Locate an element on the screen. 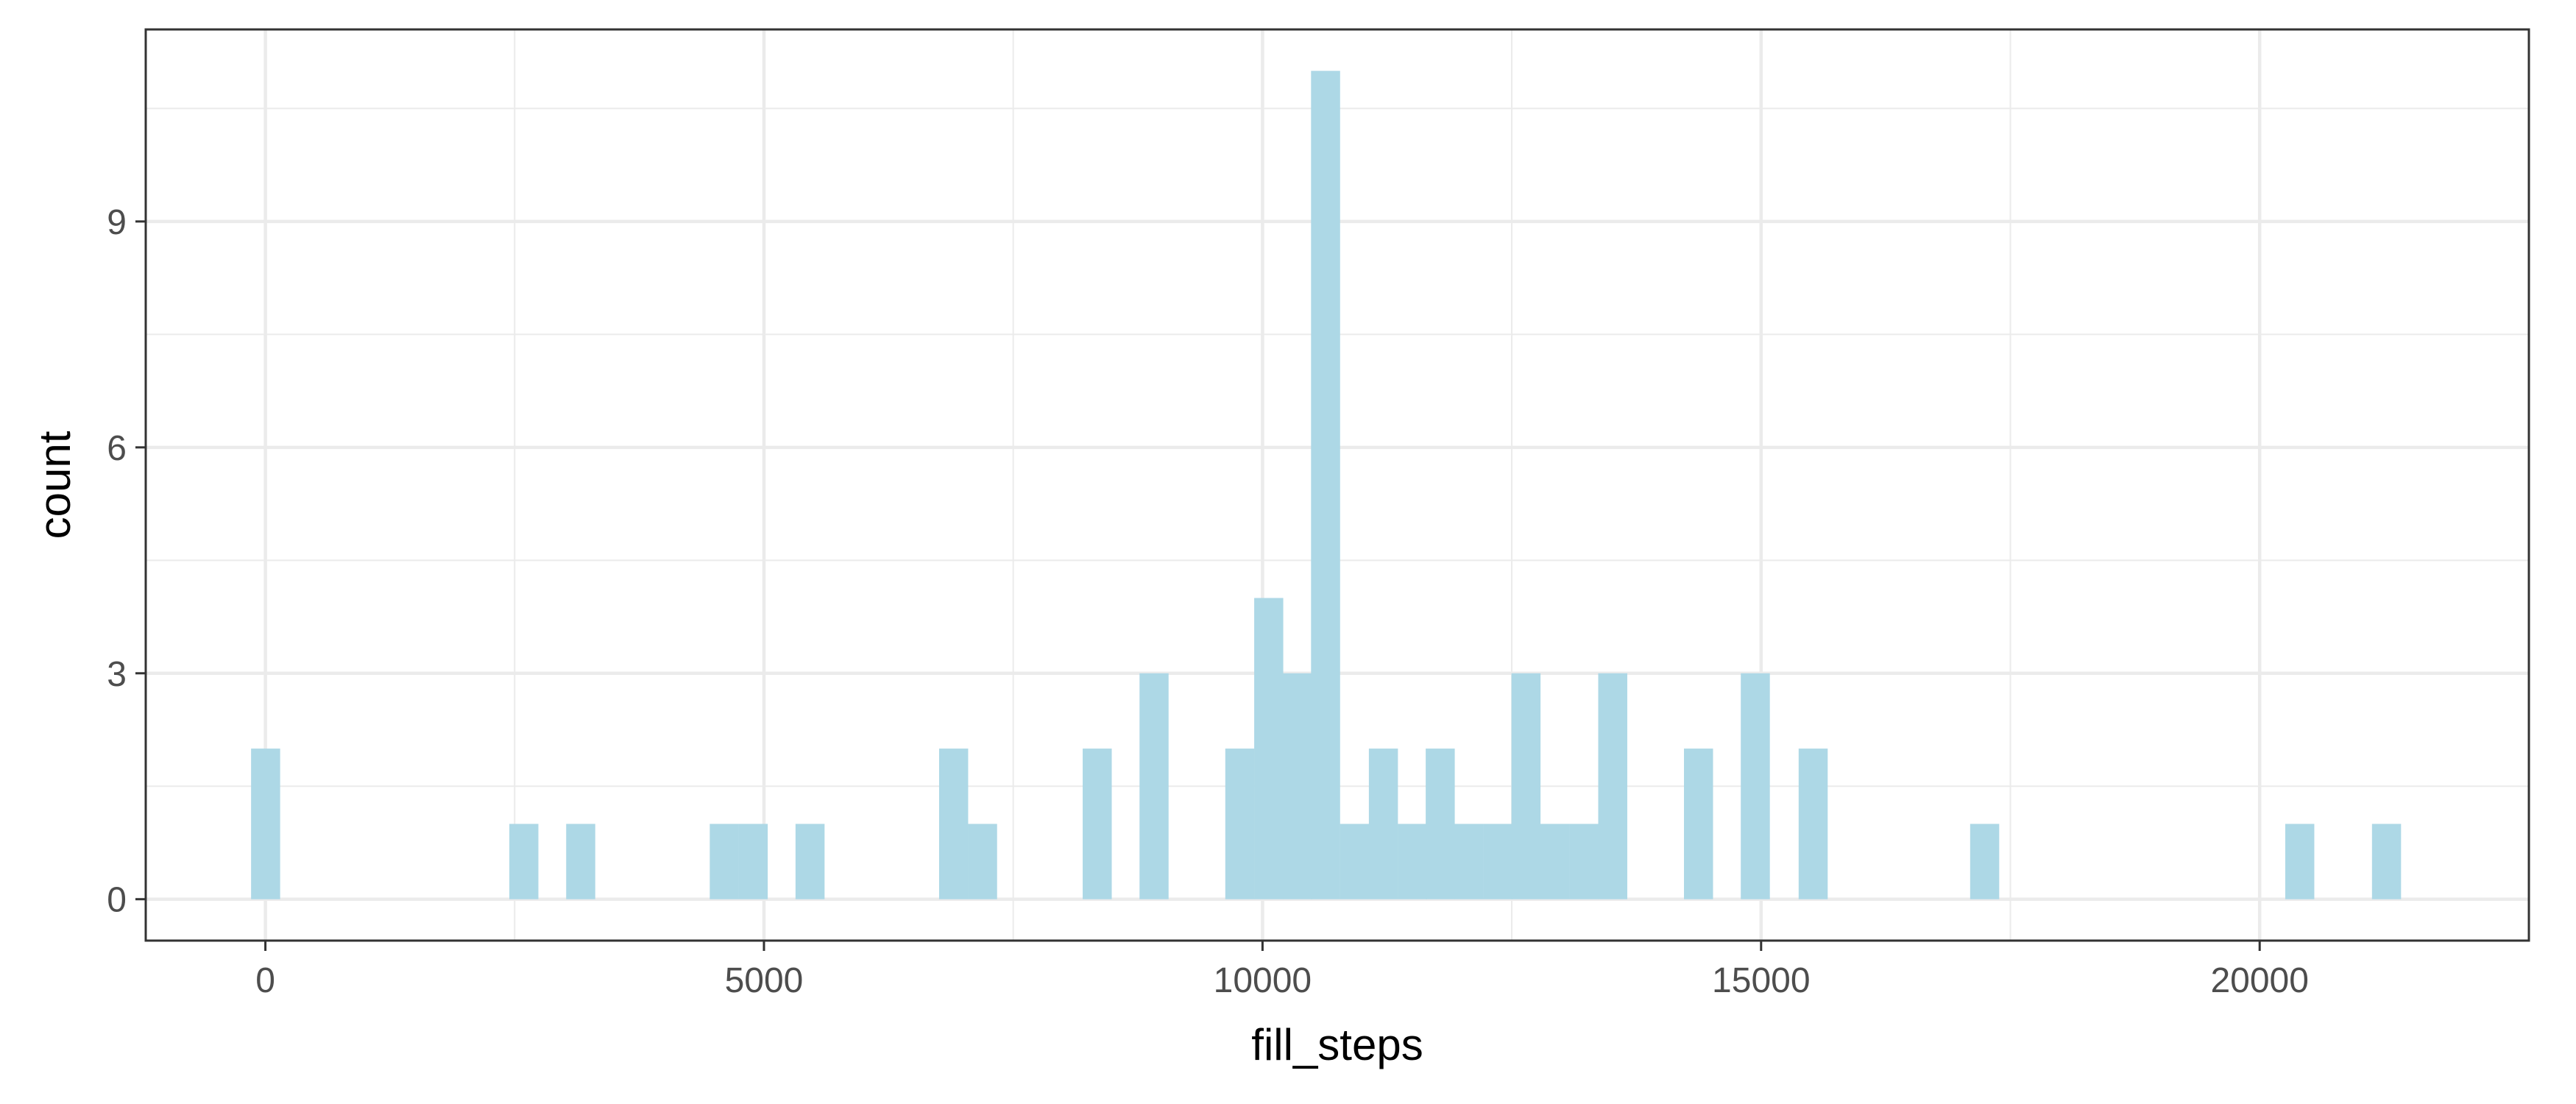 The width and height of the screenshot is (2576, 1104). x-axis-ticks is located at coordinates (1262, 946).